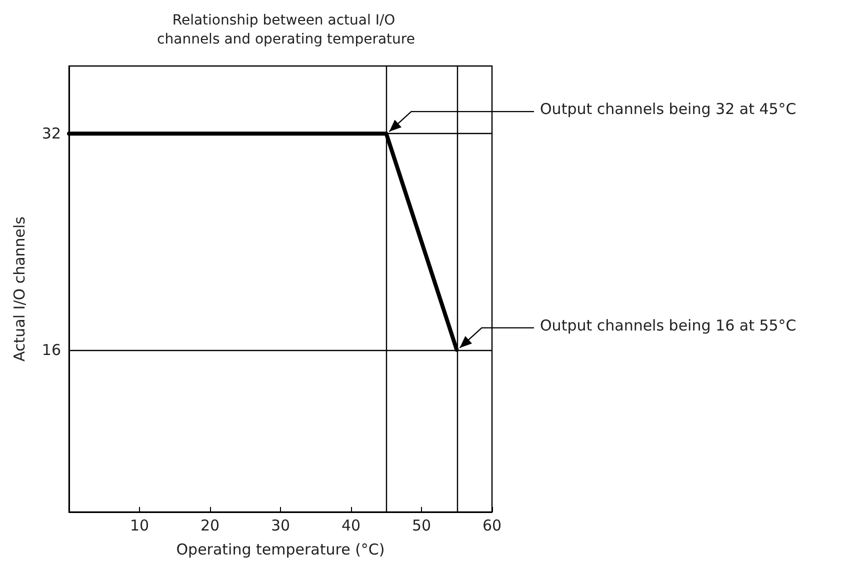 This screenshot has height=565, width=865. What do you see at coordinates (210, 525) in the screenshot?
I see `x-tick-label: 20` at bounding box center [210, 525].